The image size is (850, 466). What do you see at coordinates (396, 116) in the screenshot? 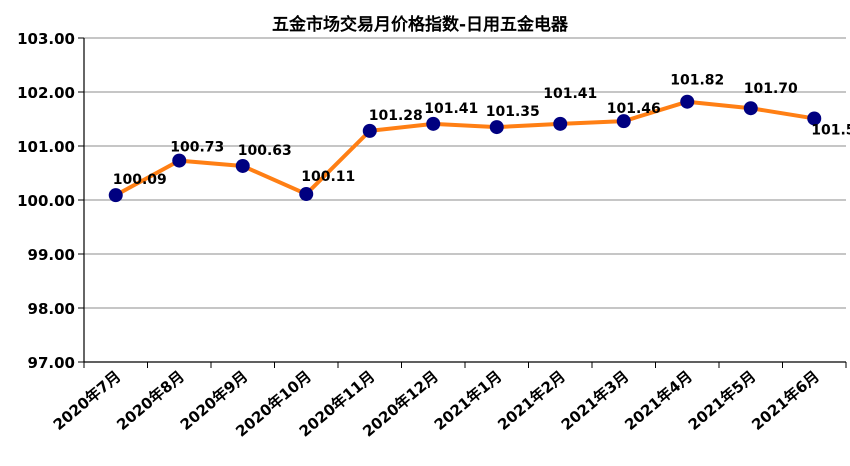
I see `data-label: 101.28` at bounding box center [396, 116].